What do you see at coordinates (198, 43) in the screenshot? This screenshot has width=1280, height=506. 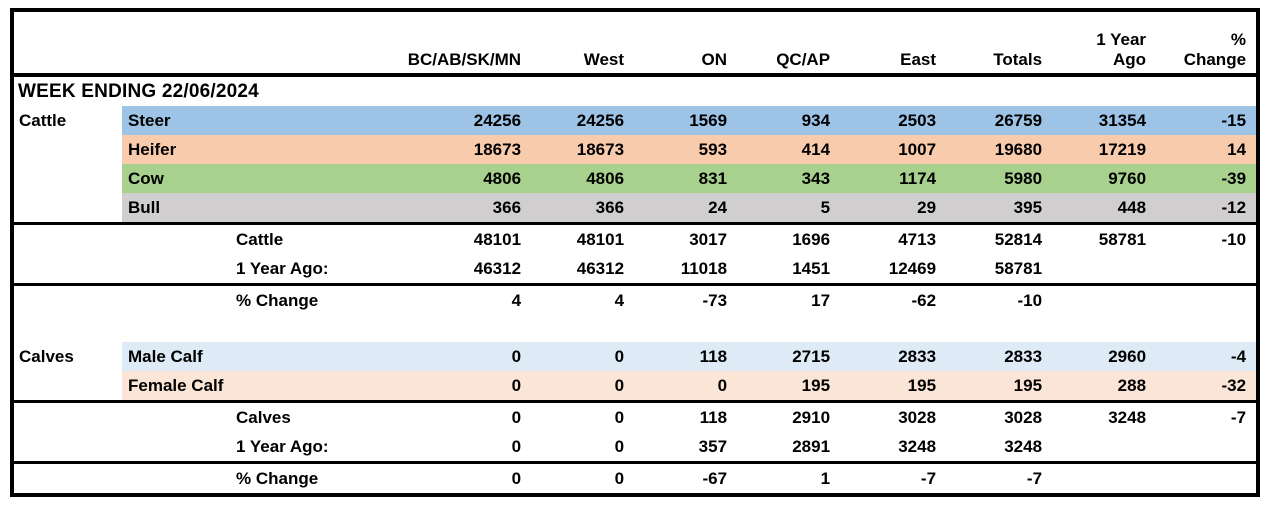 I see `header-spacer-cell` at bounding box center [198, 43].